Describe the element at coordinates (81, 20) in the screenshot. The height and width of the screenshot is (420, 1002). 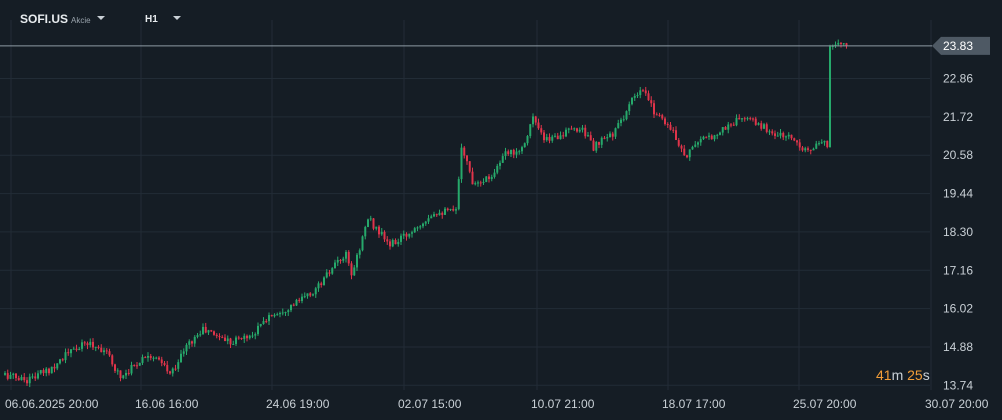
I see `symbol-type: Akcie` at that location.